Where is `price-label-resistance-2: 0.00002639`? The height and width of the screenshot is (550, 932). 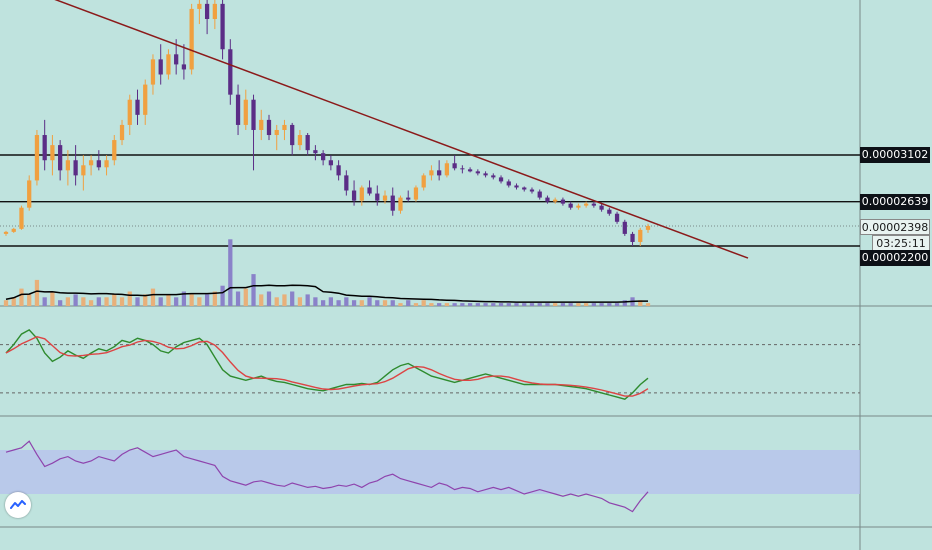 price-label-resistance-2: 0.00002639 is located at coordinates (895, 202).